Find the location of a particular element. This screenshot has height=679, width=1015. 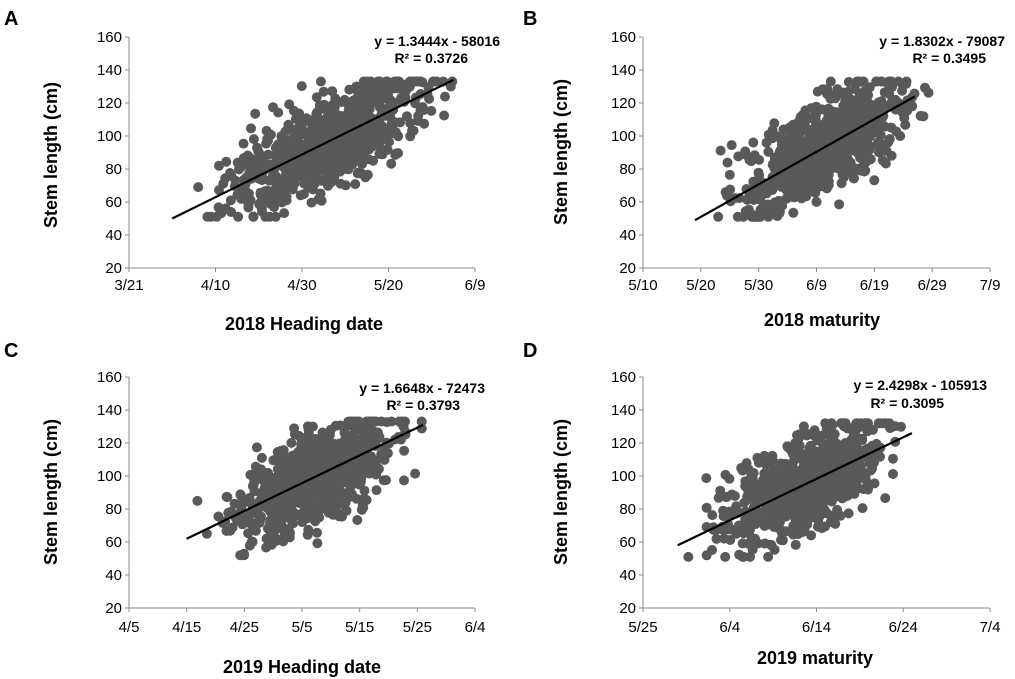

x-tick-label: 7/9 is located at coordinates (990, 285).